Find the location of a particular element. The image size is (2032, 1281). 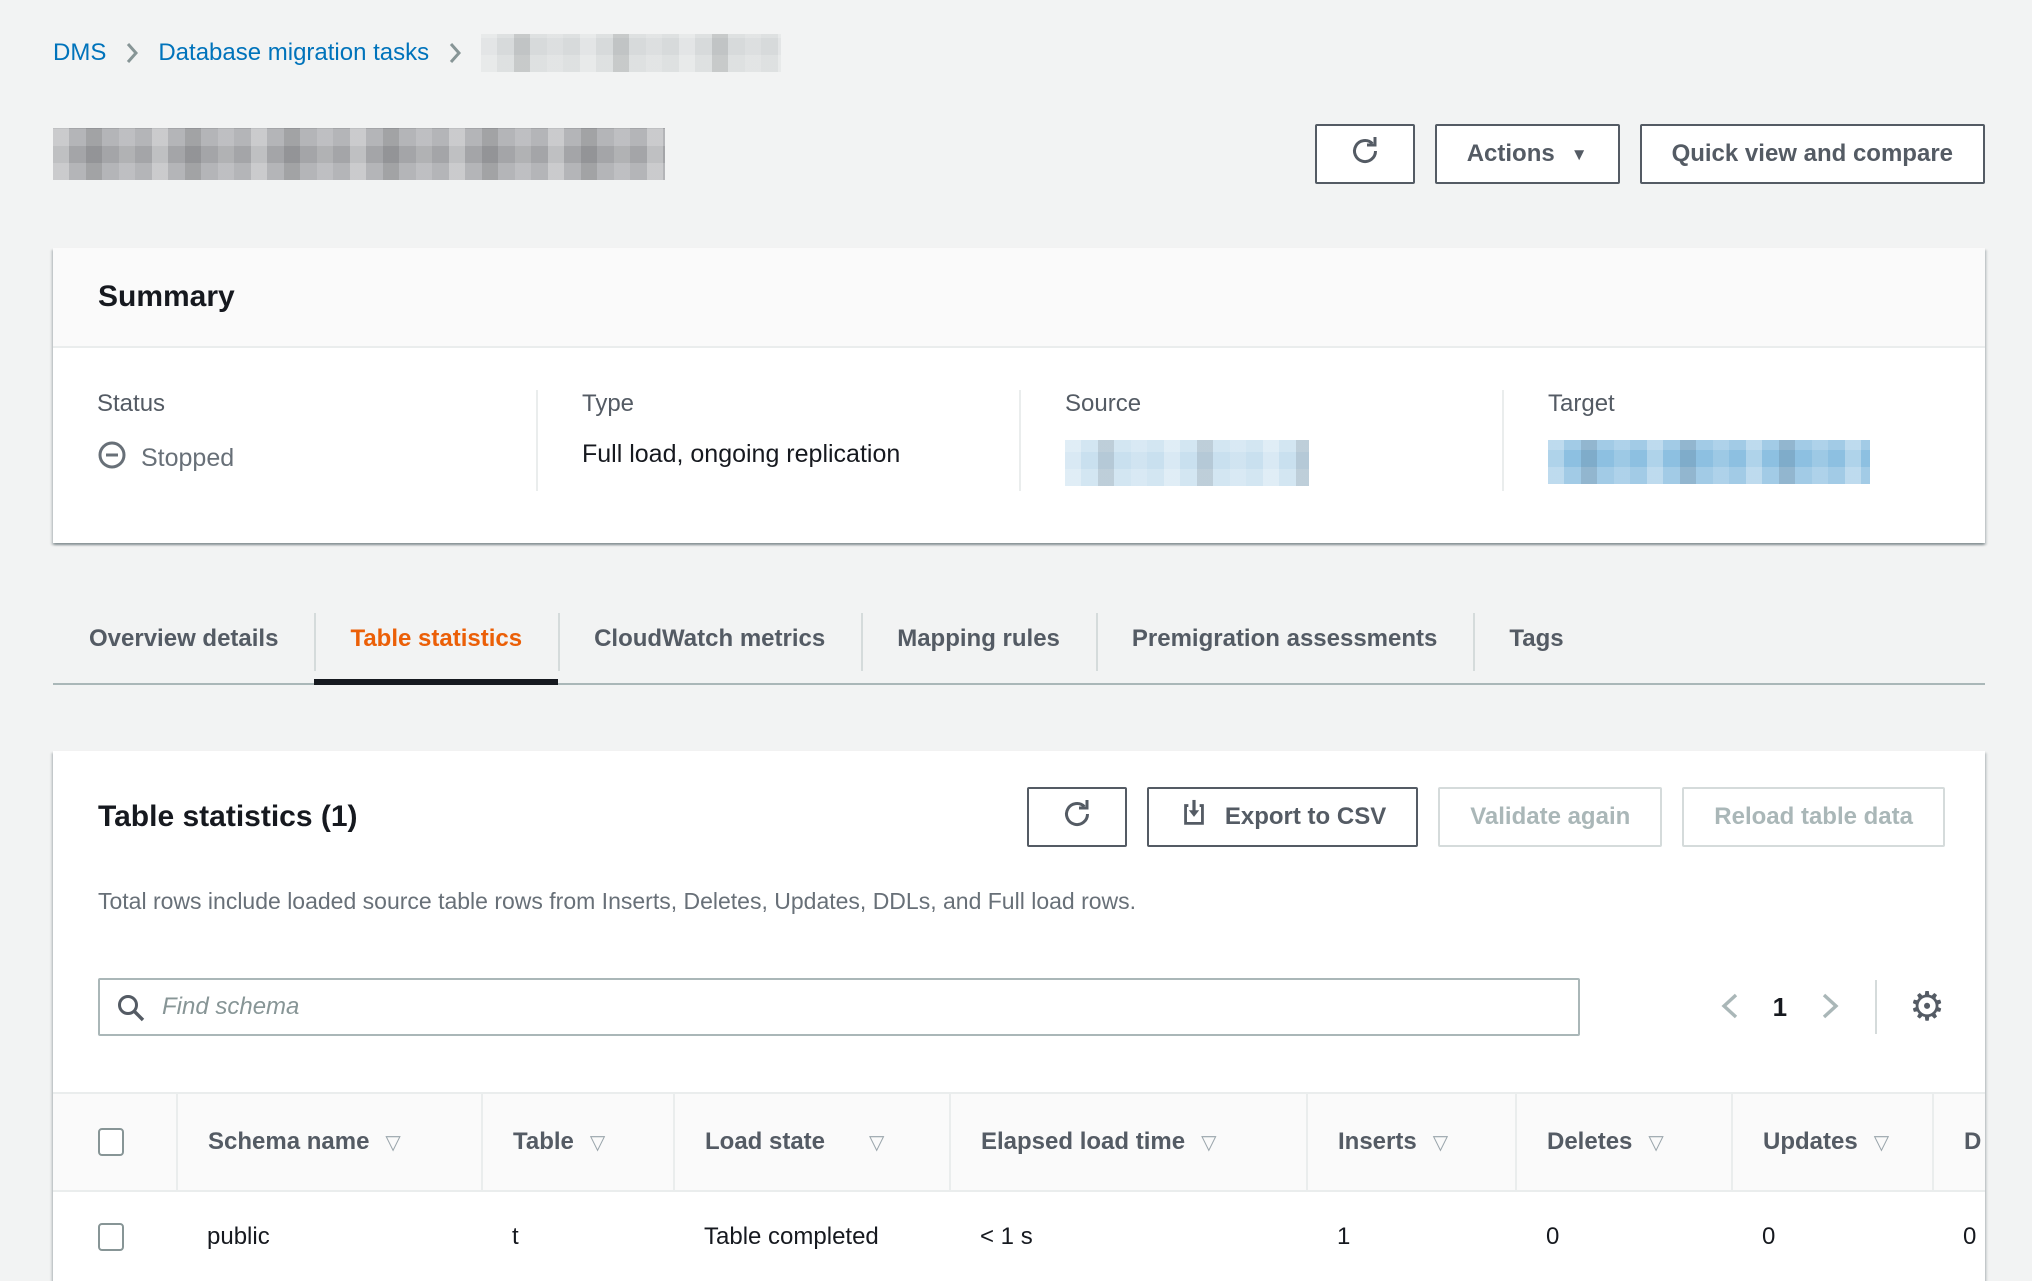

cell-load-state: Table completed is located at coordinates (812, 1236).